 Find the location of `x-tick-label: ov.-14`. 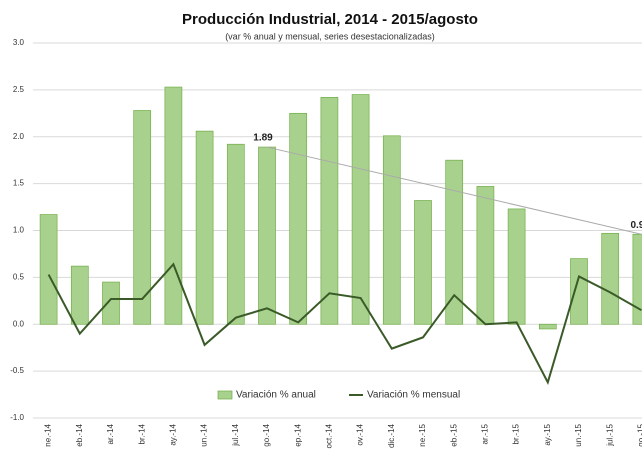

x-tick-label: ov.-14 is located at coordinates (360, 434).